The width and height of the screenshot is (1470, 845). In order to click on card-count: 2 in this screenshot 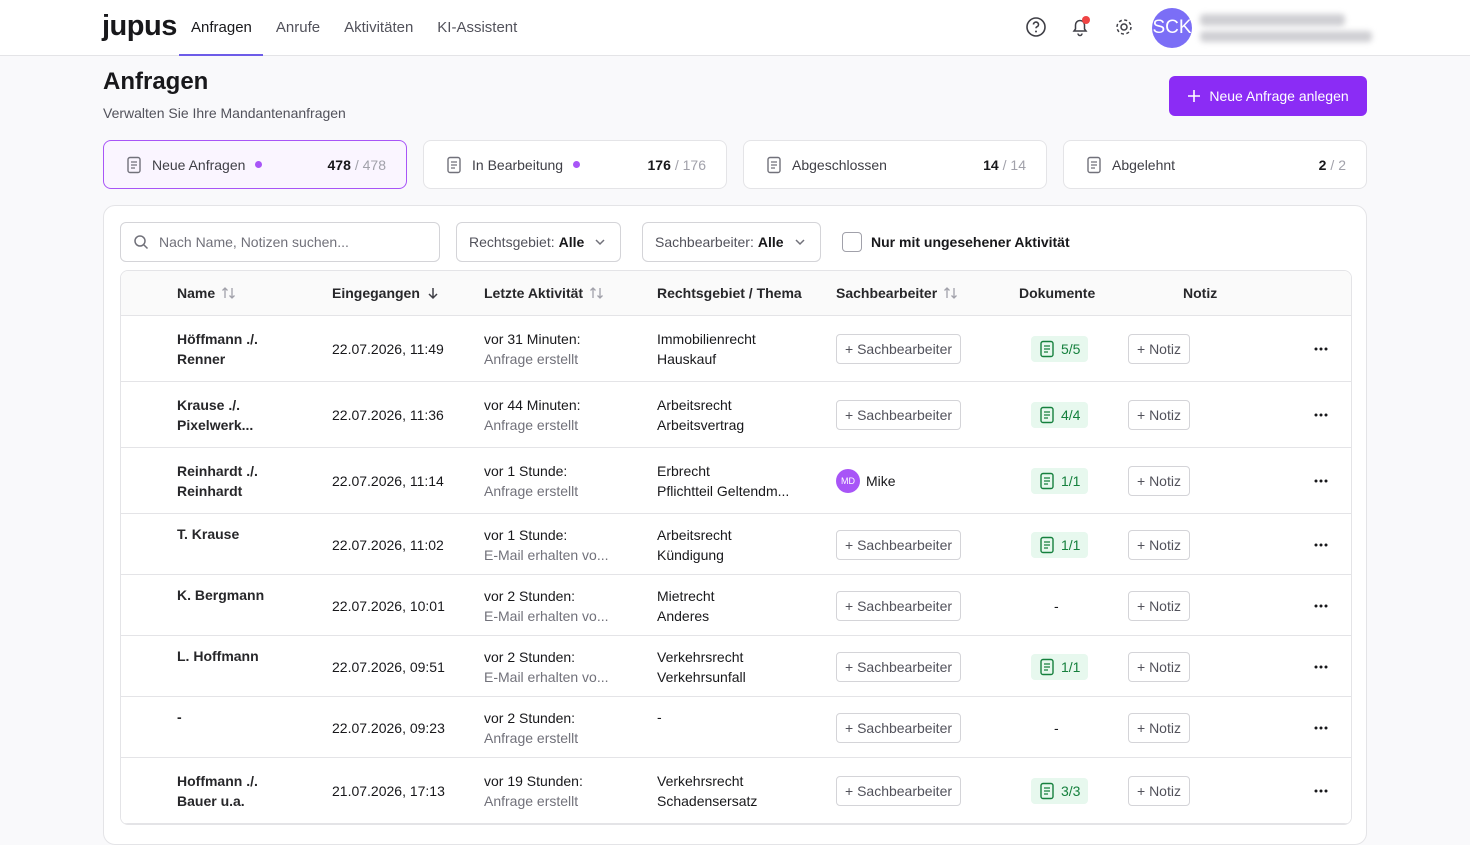, I will do `click(1322, 164)`.